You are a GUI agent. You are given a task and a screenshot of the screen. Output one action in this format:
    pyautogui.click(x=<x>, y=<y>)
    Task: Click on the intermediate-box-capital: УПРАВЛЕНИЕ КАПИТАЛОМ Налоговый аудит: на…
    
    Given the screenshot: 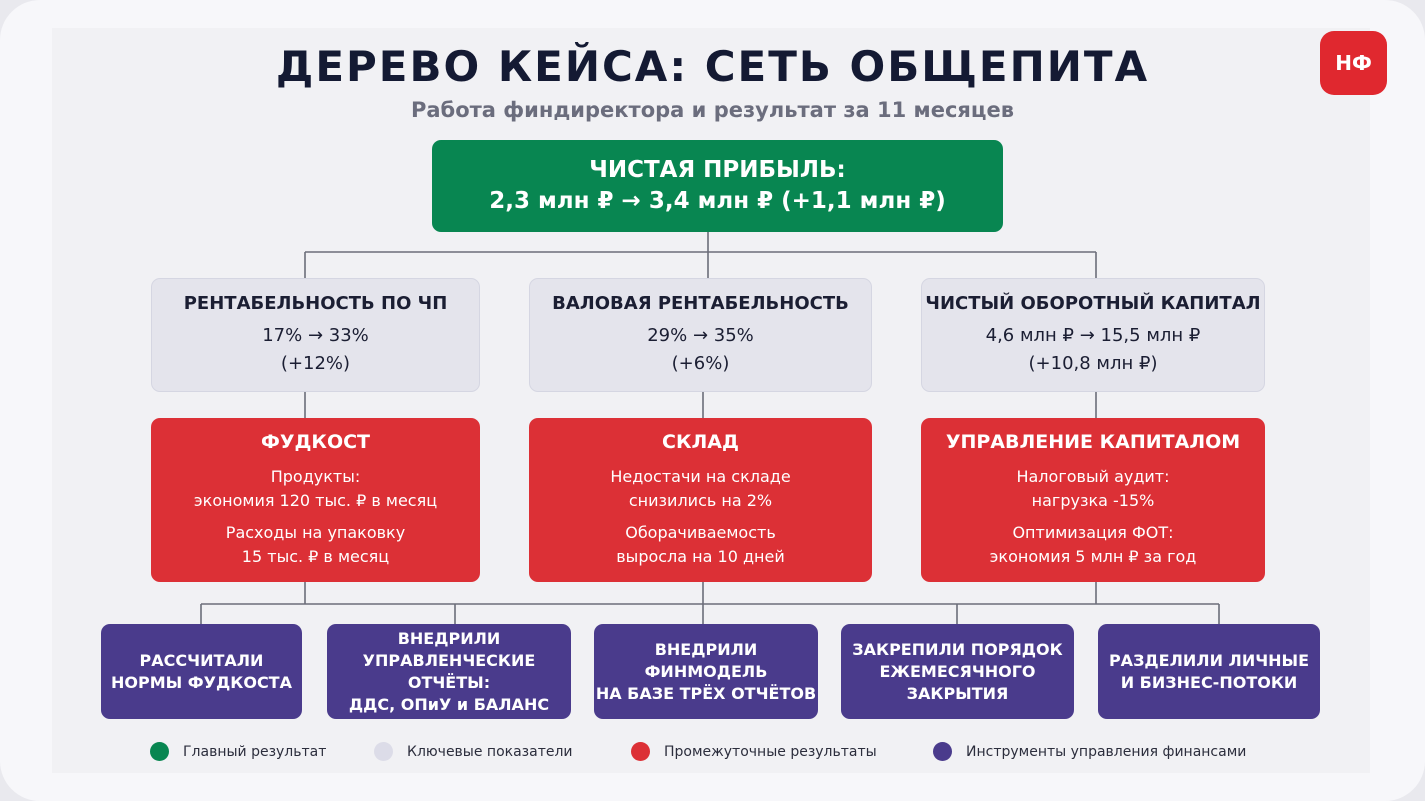 What is the action you would take?
    pyautogui.click(x=1093, y=500)
    